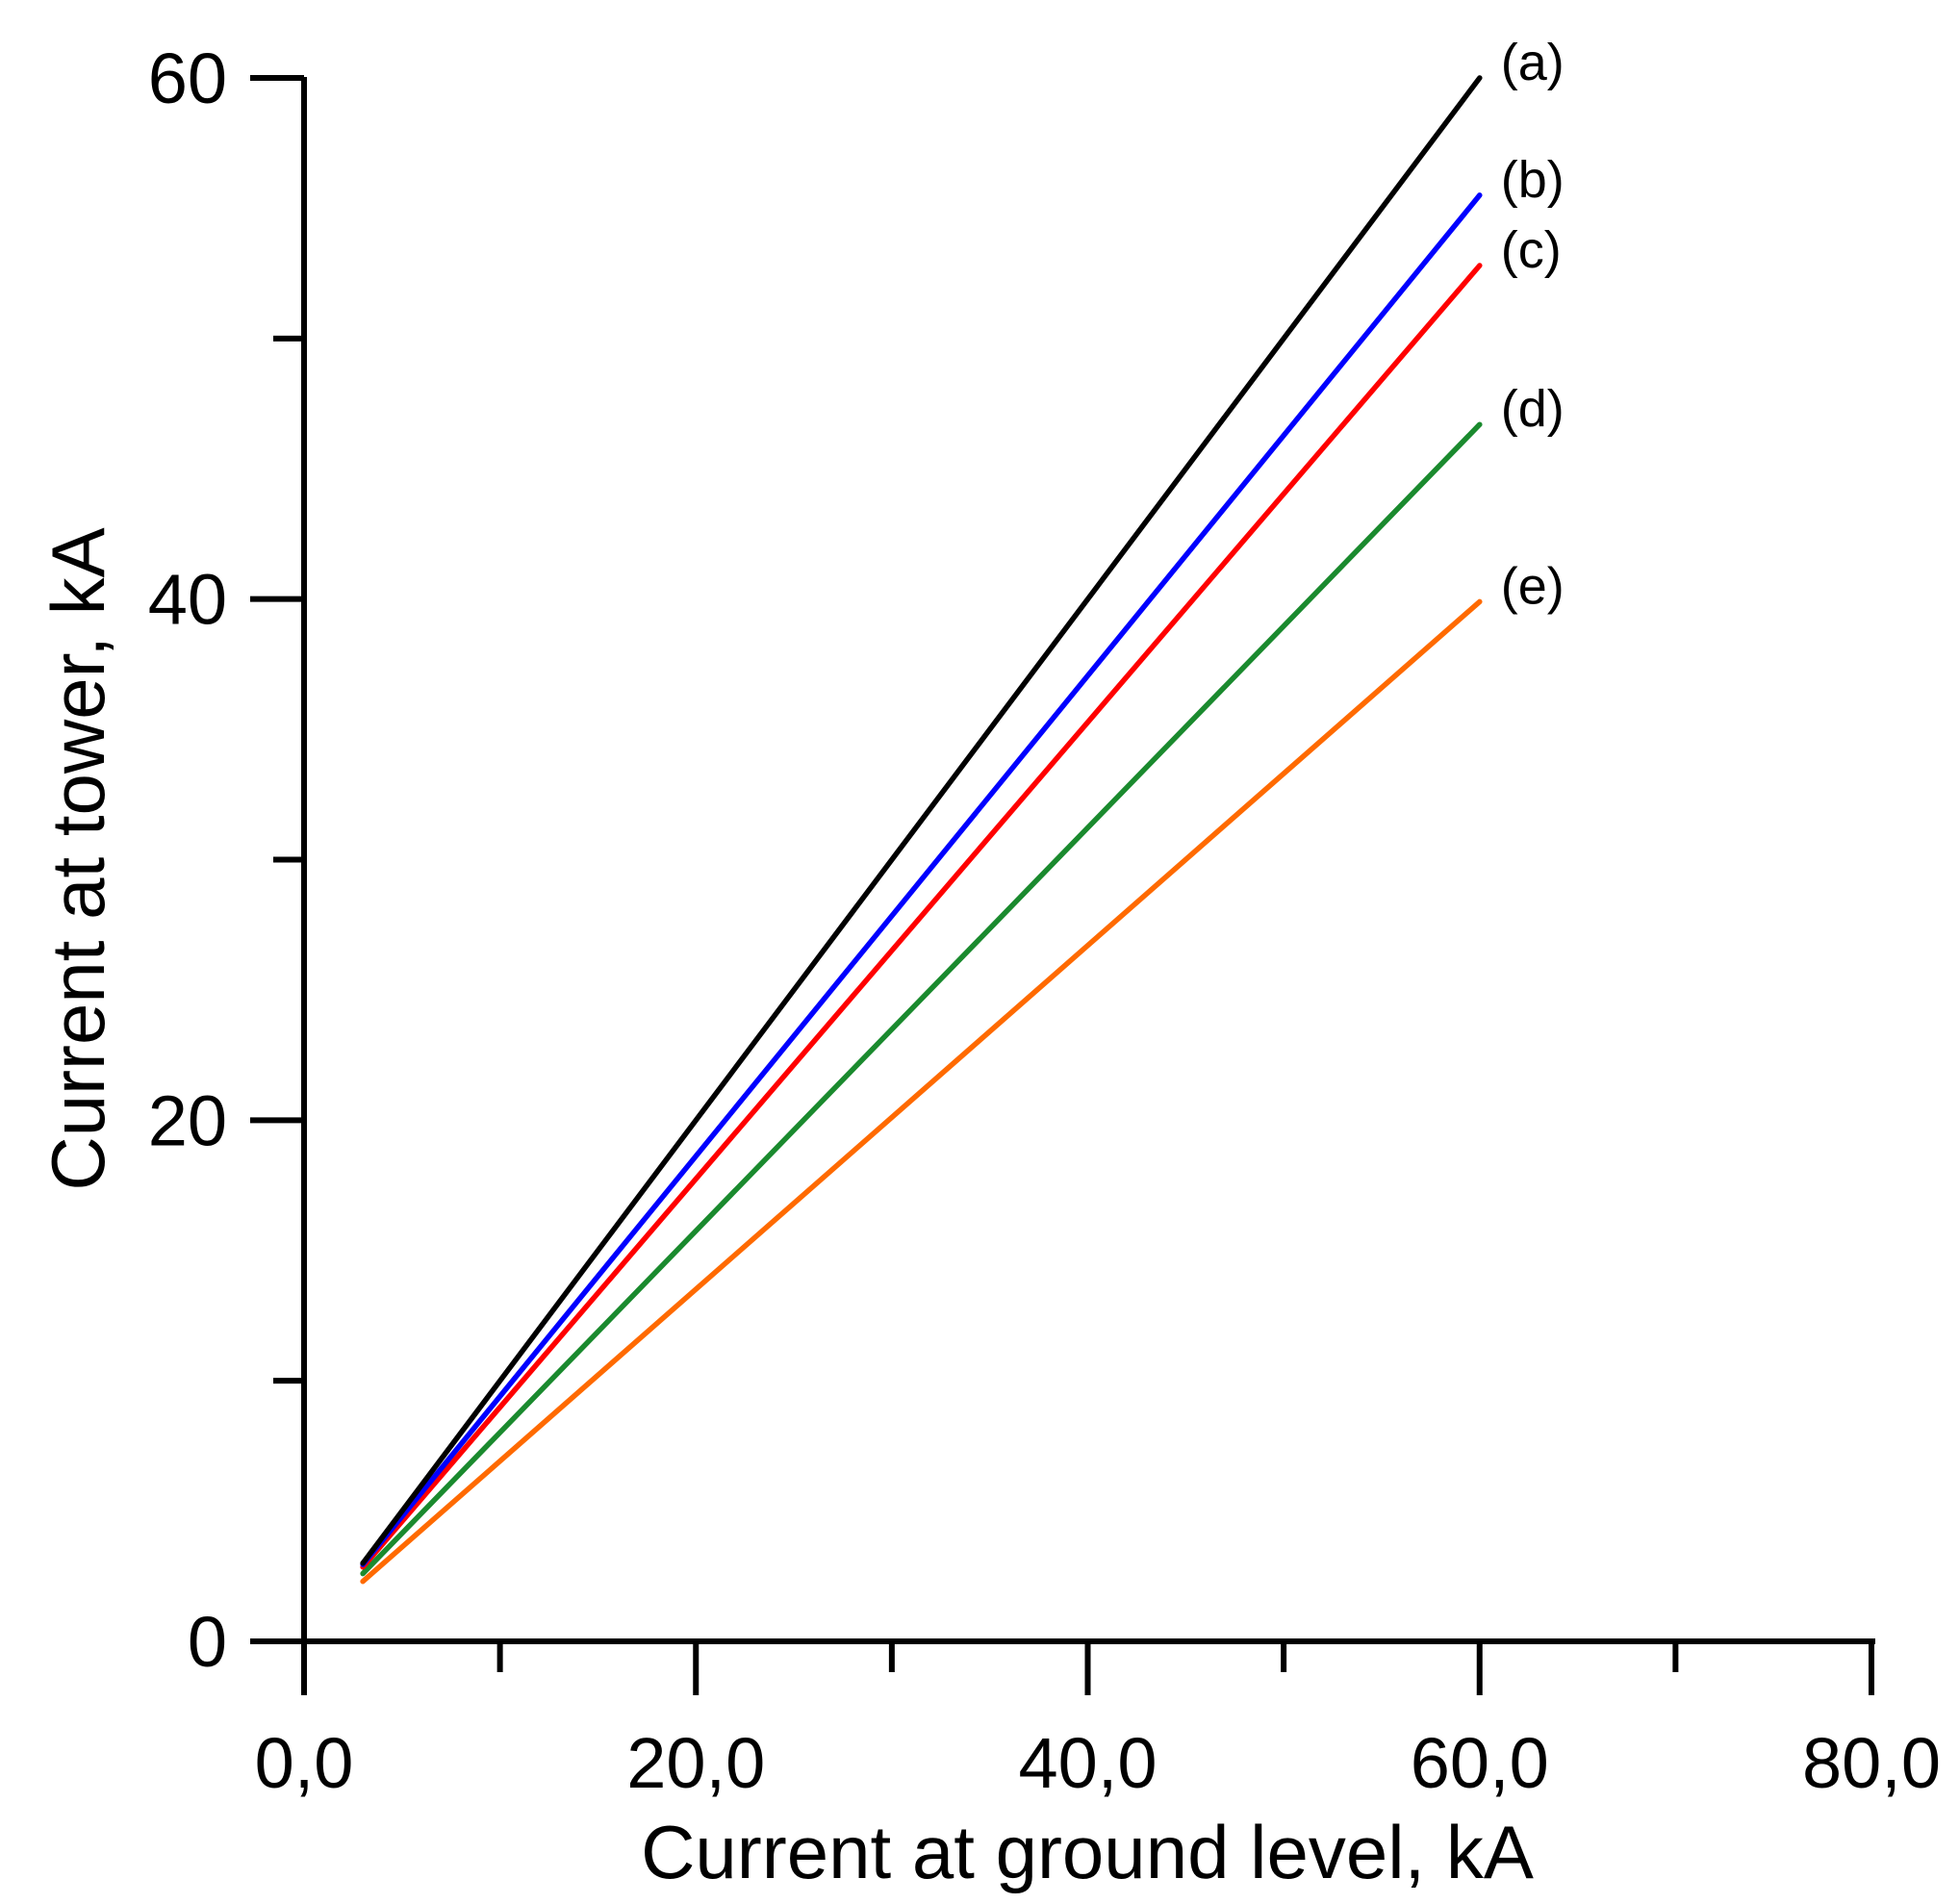  I want to click on x-axis-title: Current at ground level, kA, so click(1087, 1852).